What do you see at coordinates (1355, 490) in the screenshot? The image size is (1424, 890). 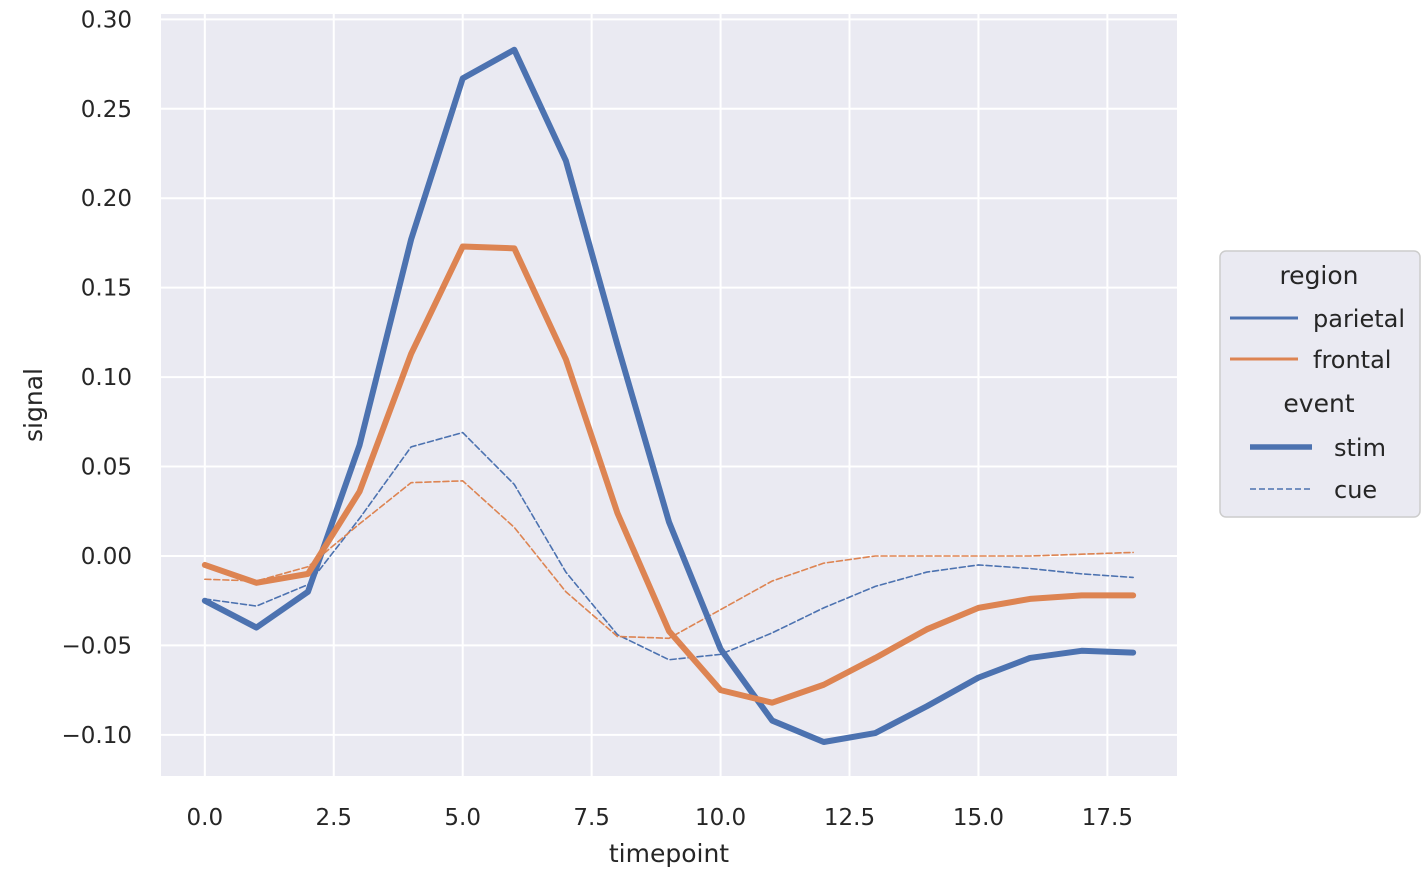 I see `legend-cue-label: cue` at bounding box center [1355, 490].